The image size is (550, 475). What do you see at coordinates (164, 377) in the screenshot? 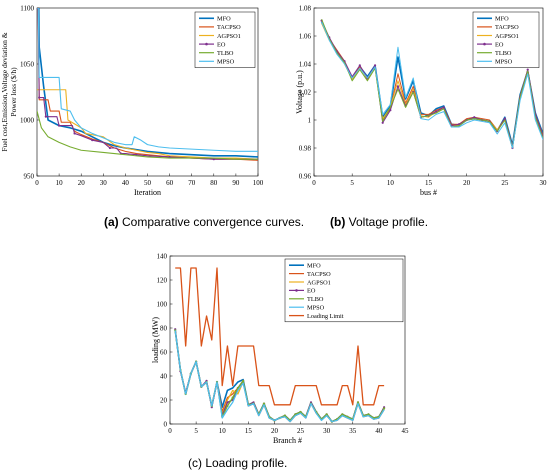
I see `y-tick-label: 40` at bounding box center [164, 377].